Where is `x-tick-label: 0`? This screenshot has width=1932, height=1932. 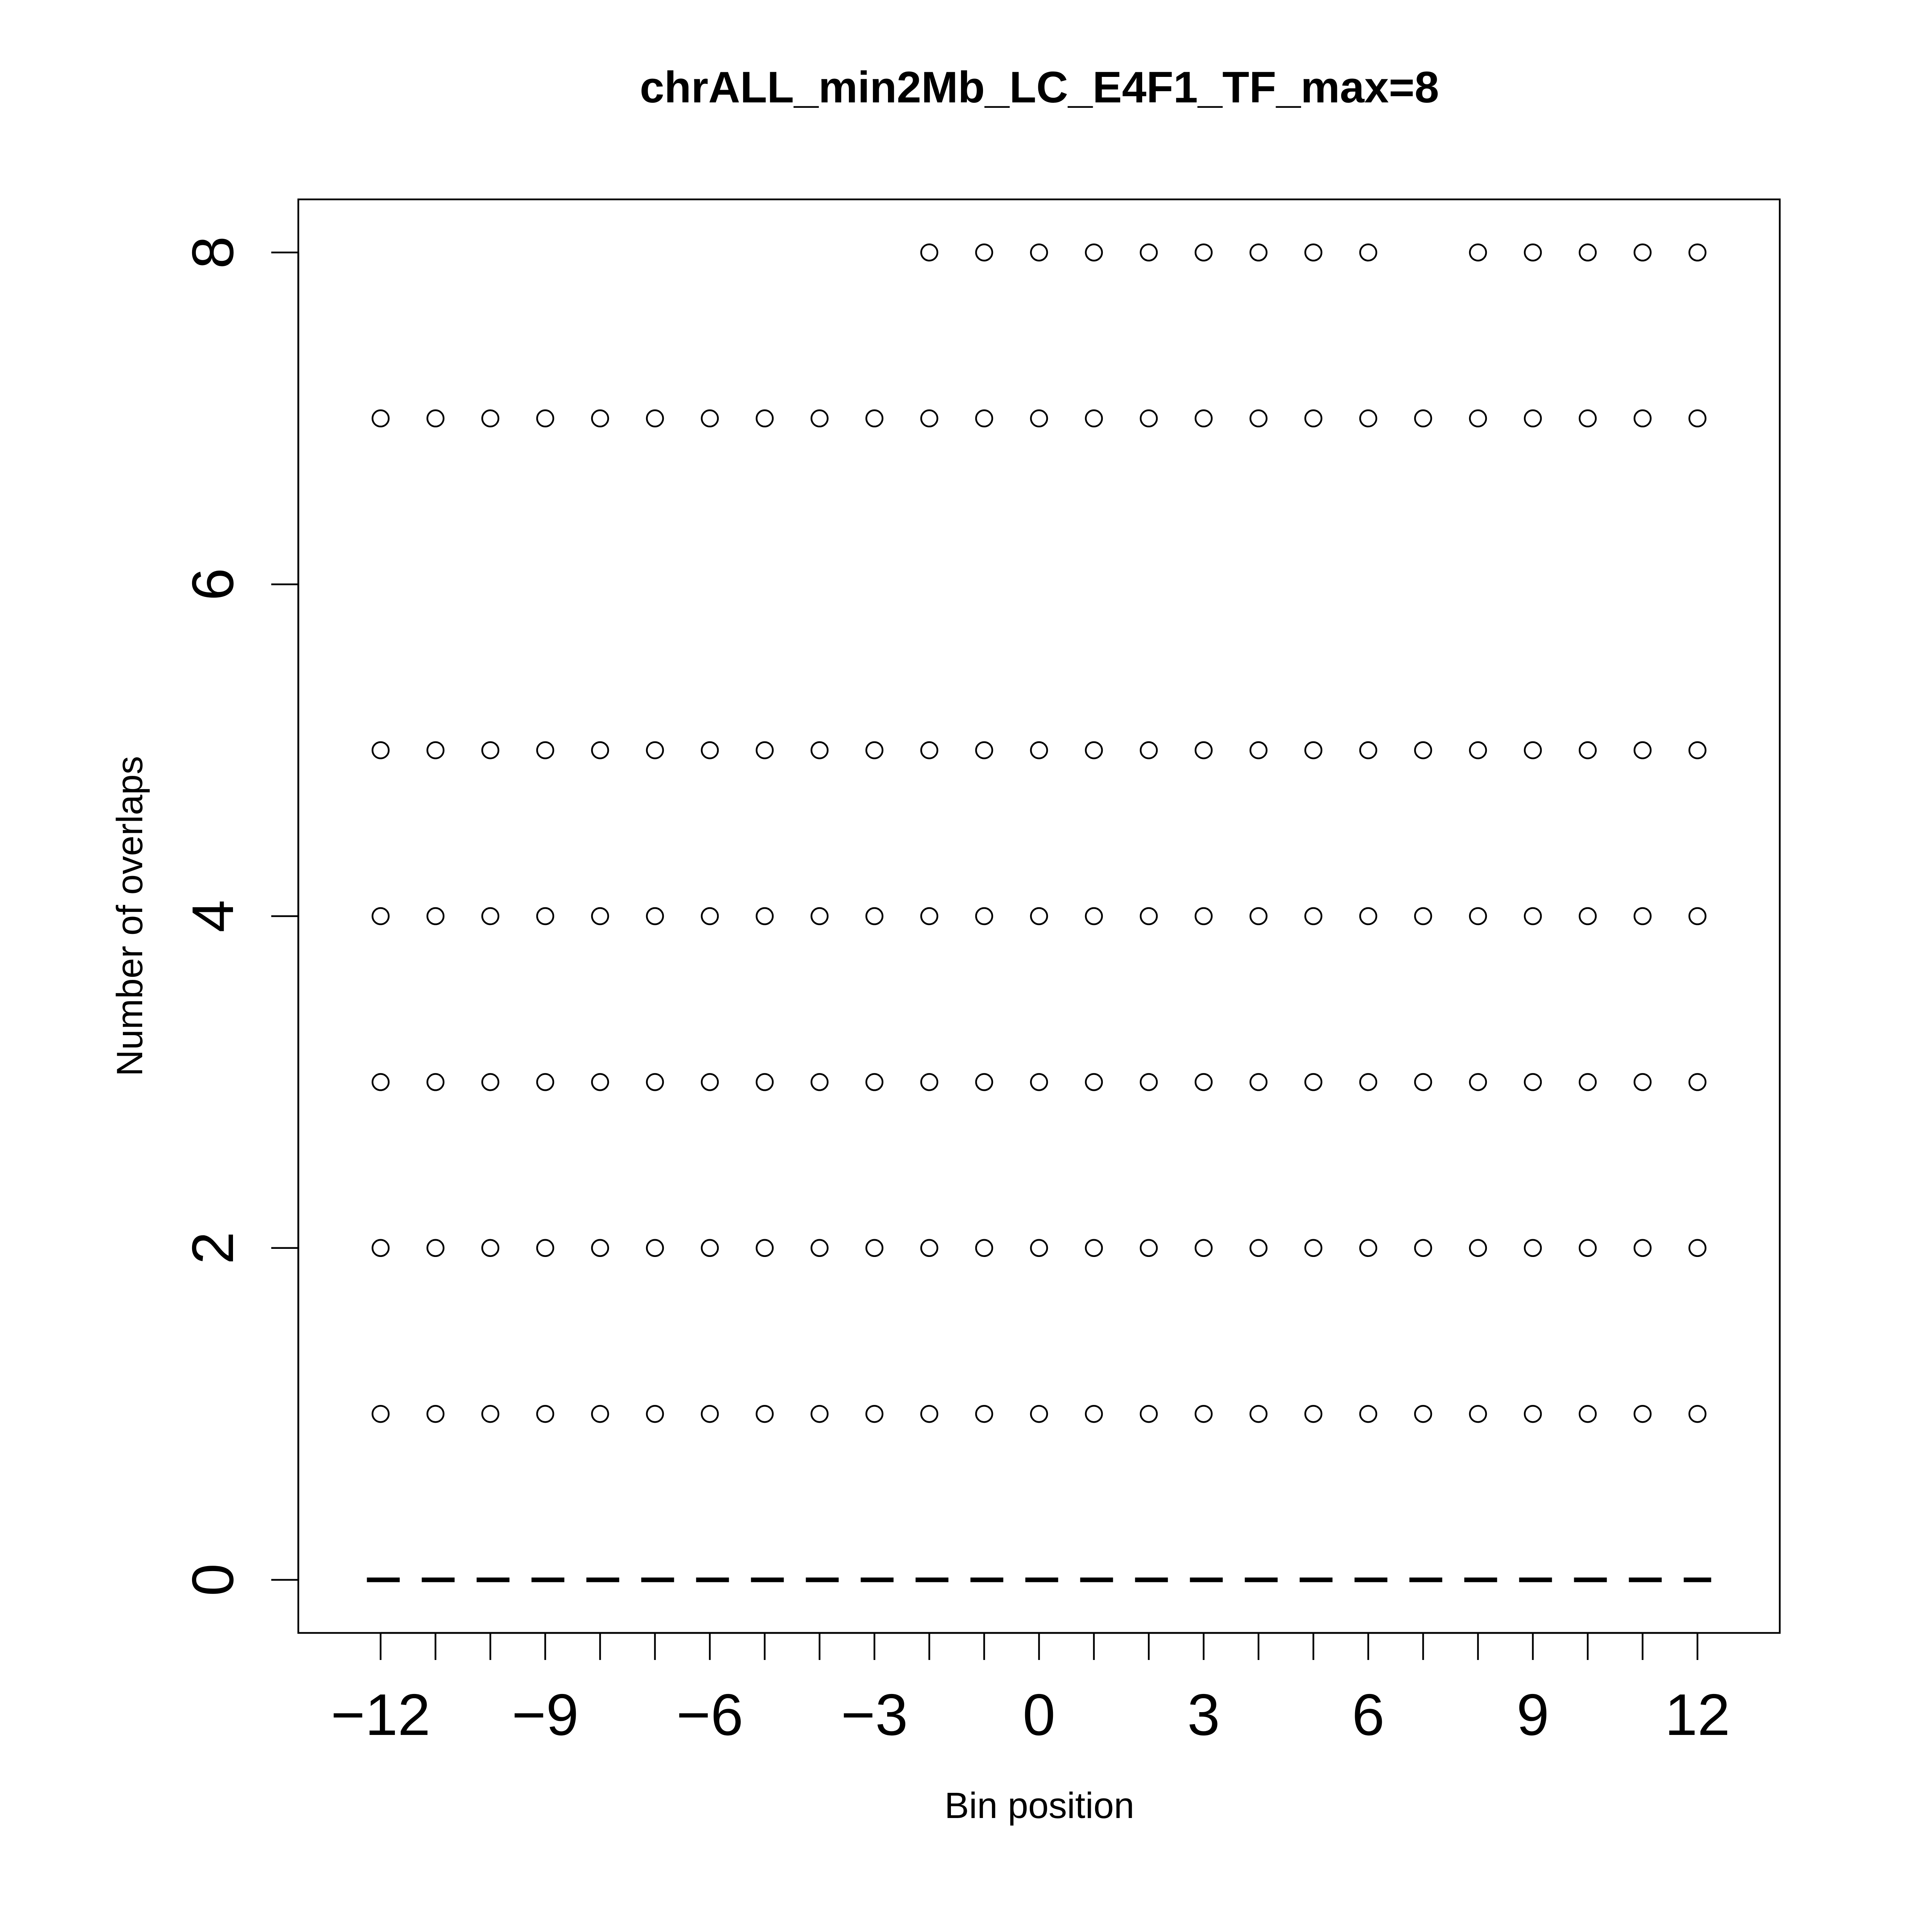
x-tick-label: 0 is located at coordinates (1040, 1715).